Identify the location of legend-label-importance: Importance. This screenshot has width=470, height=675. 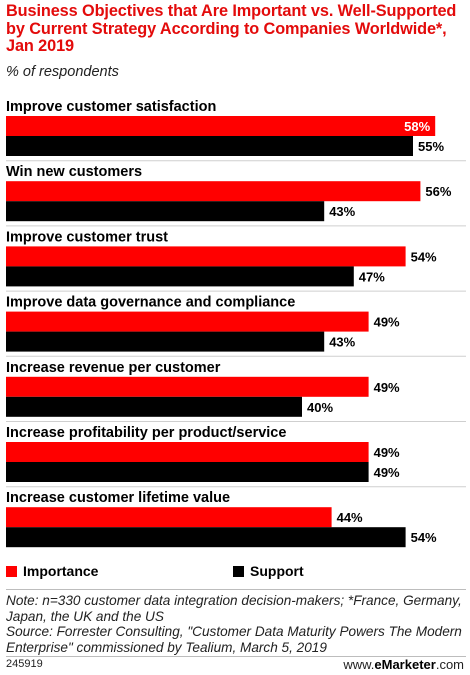
(61, 571).